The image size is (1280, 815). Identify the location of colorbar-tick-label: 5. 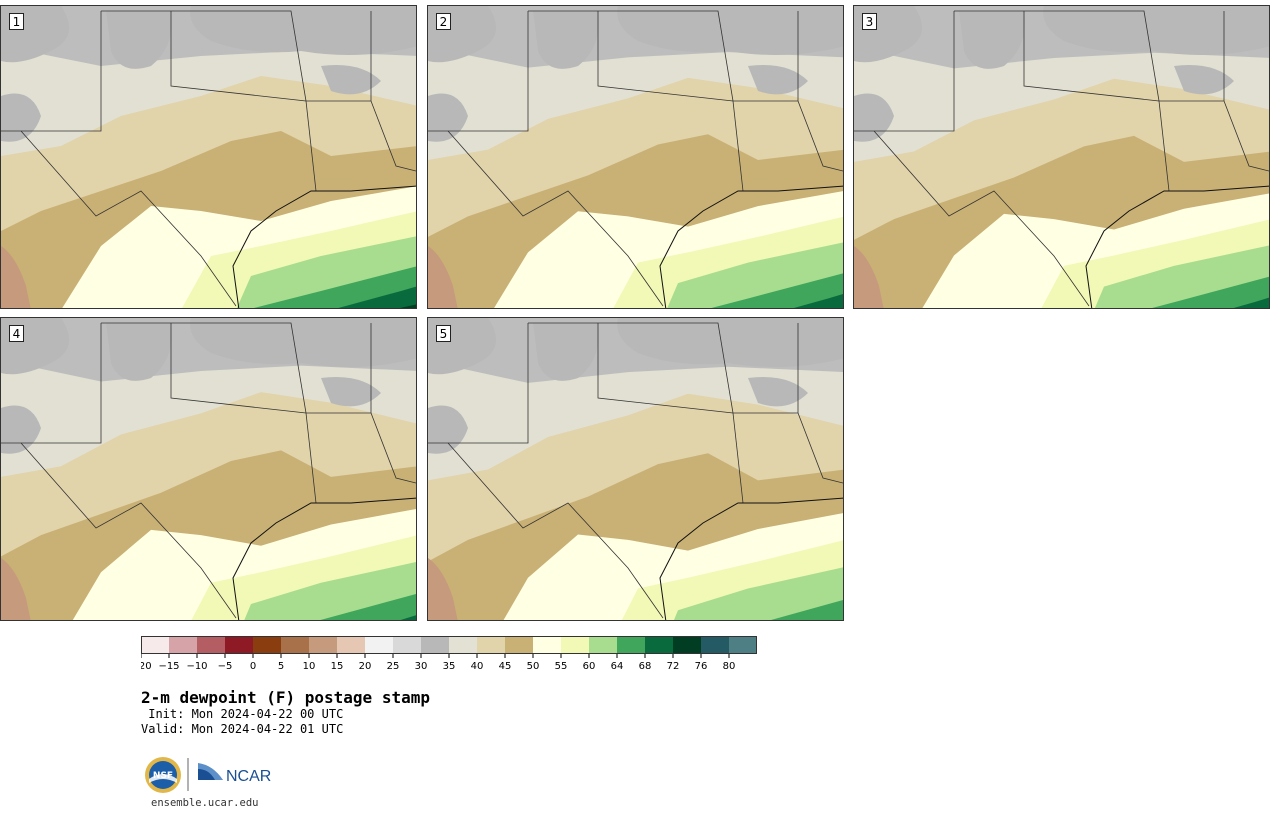
(281, 666).